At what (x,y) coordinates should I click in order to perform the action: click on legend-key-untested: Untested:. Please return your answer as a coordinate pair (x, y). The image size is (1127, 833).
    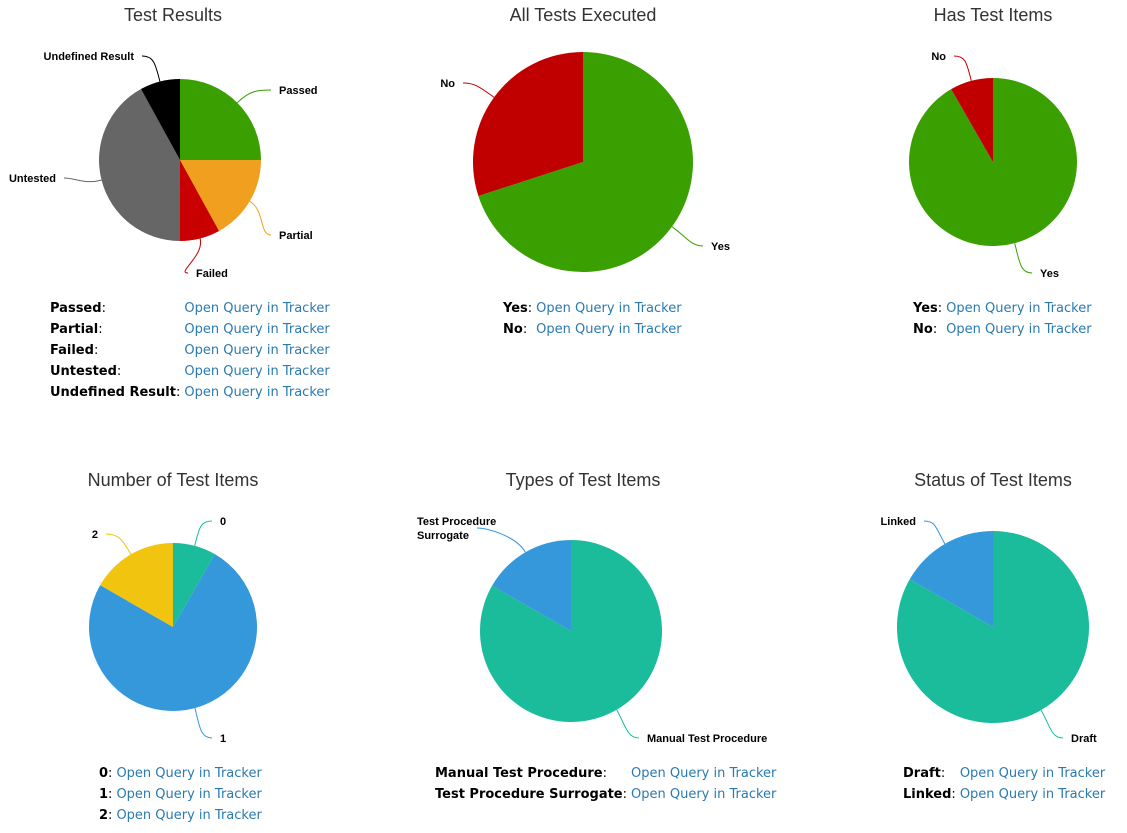
    Looking at the image, I should click on (86, 371).